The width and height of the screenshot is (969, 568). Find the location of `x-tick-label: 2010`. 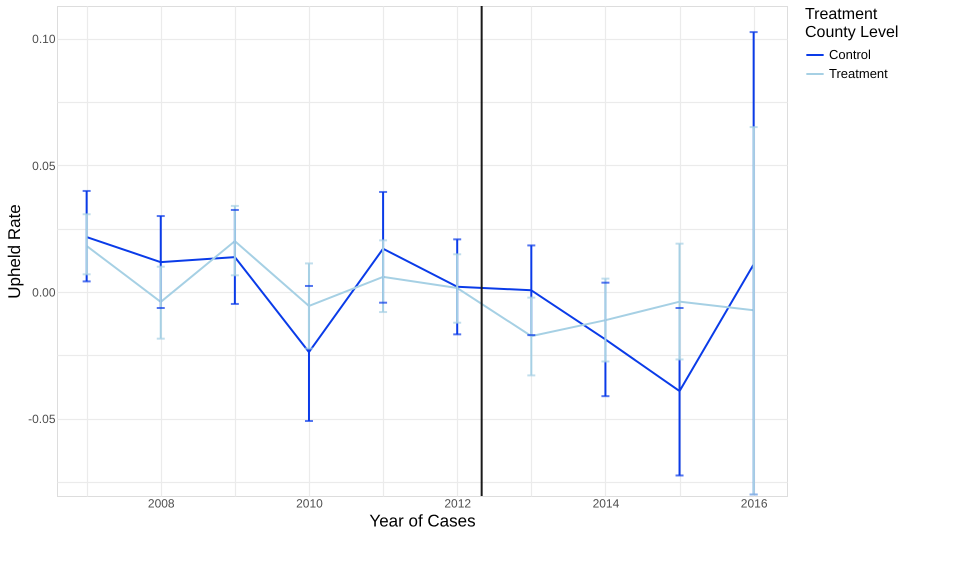

x-tick-label: 2010 is located at coordinates (310, 503).